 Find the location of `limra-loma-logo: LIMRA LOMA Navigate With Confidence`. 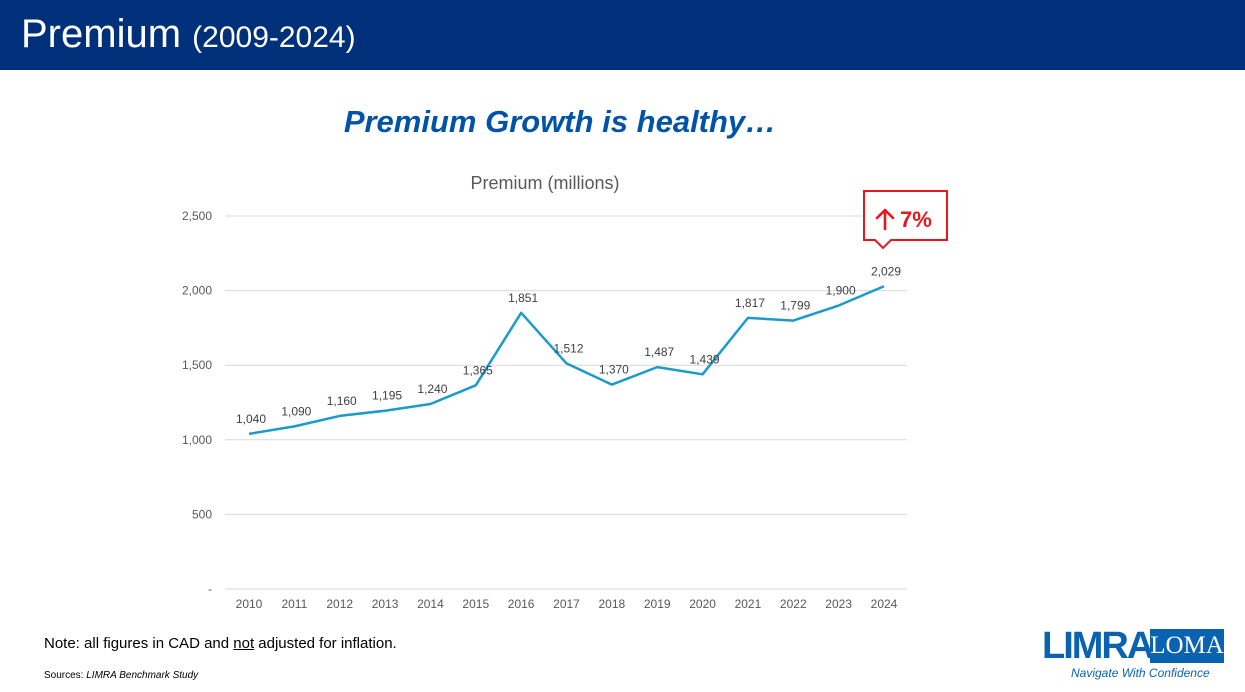

limra-loma-logo: LIMRA LOMA Navigate With Confidence is located at coordinates (1137, 655).